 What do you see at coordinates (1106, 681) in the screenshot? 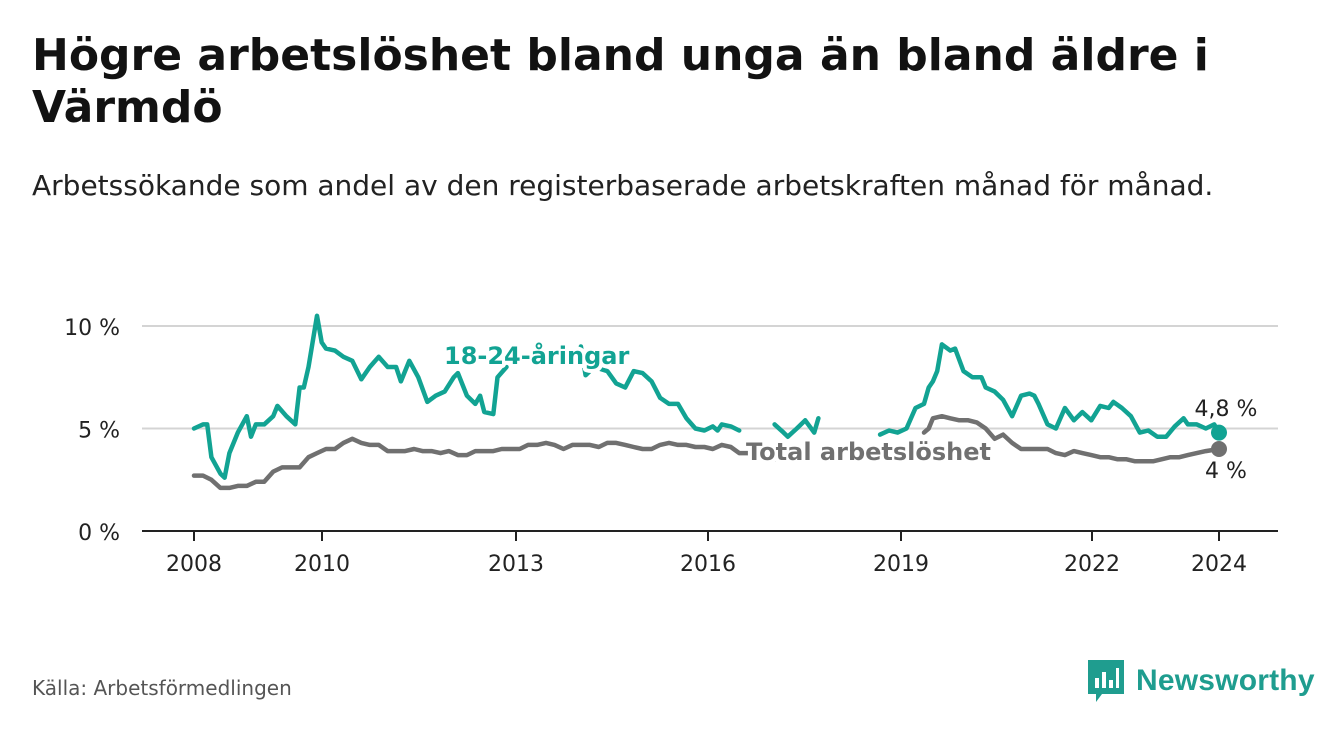
I see `newsworthy-logo-icon` at bounding box center [1106, 681].